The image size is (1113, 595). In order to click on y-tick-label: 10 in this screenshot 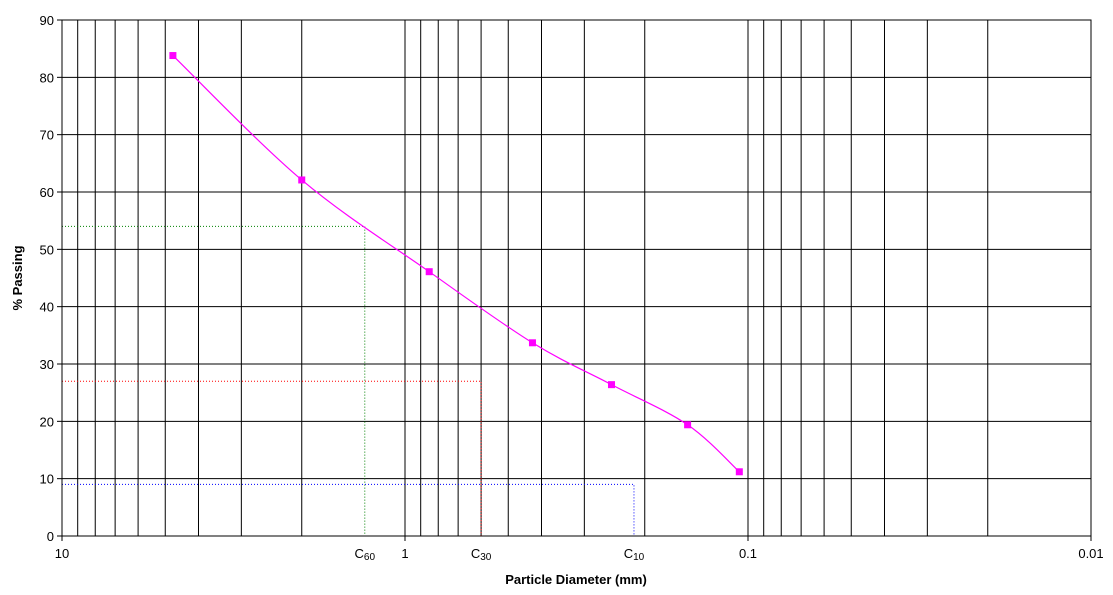, I will do `click(47, 479)`.